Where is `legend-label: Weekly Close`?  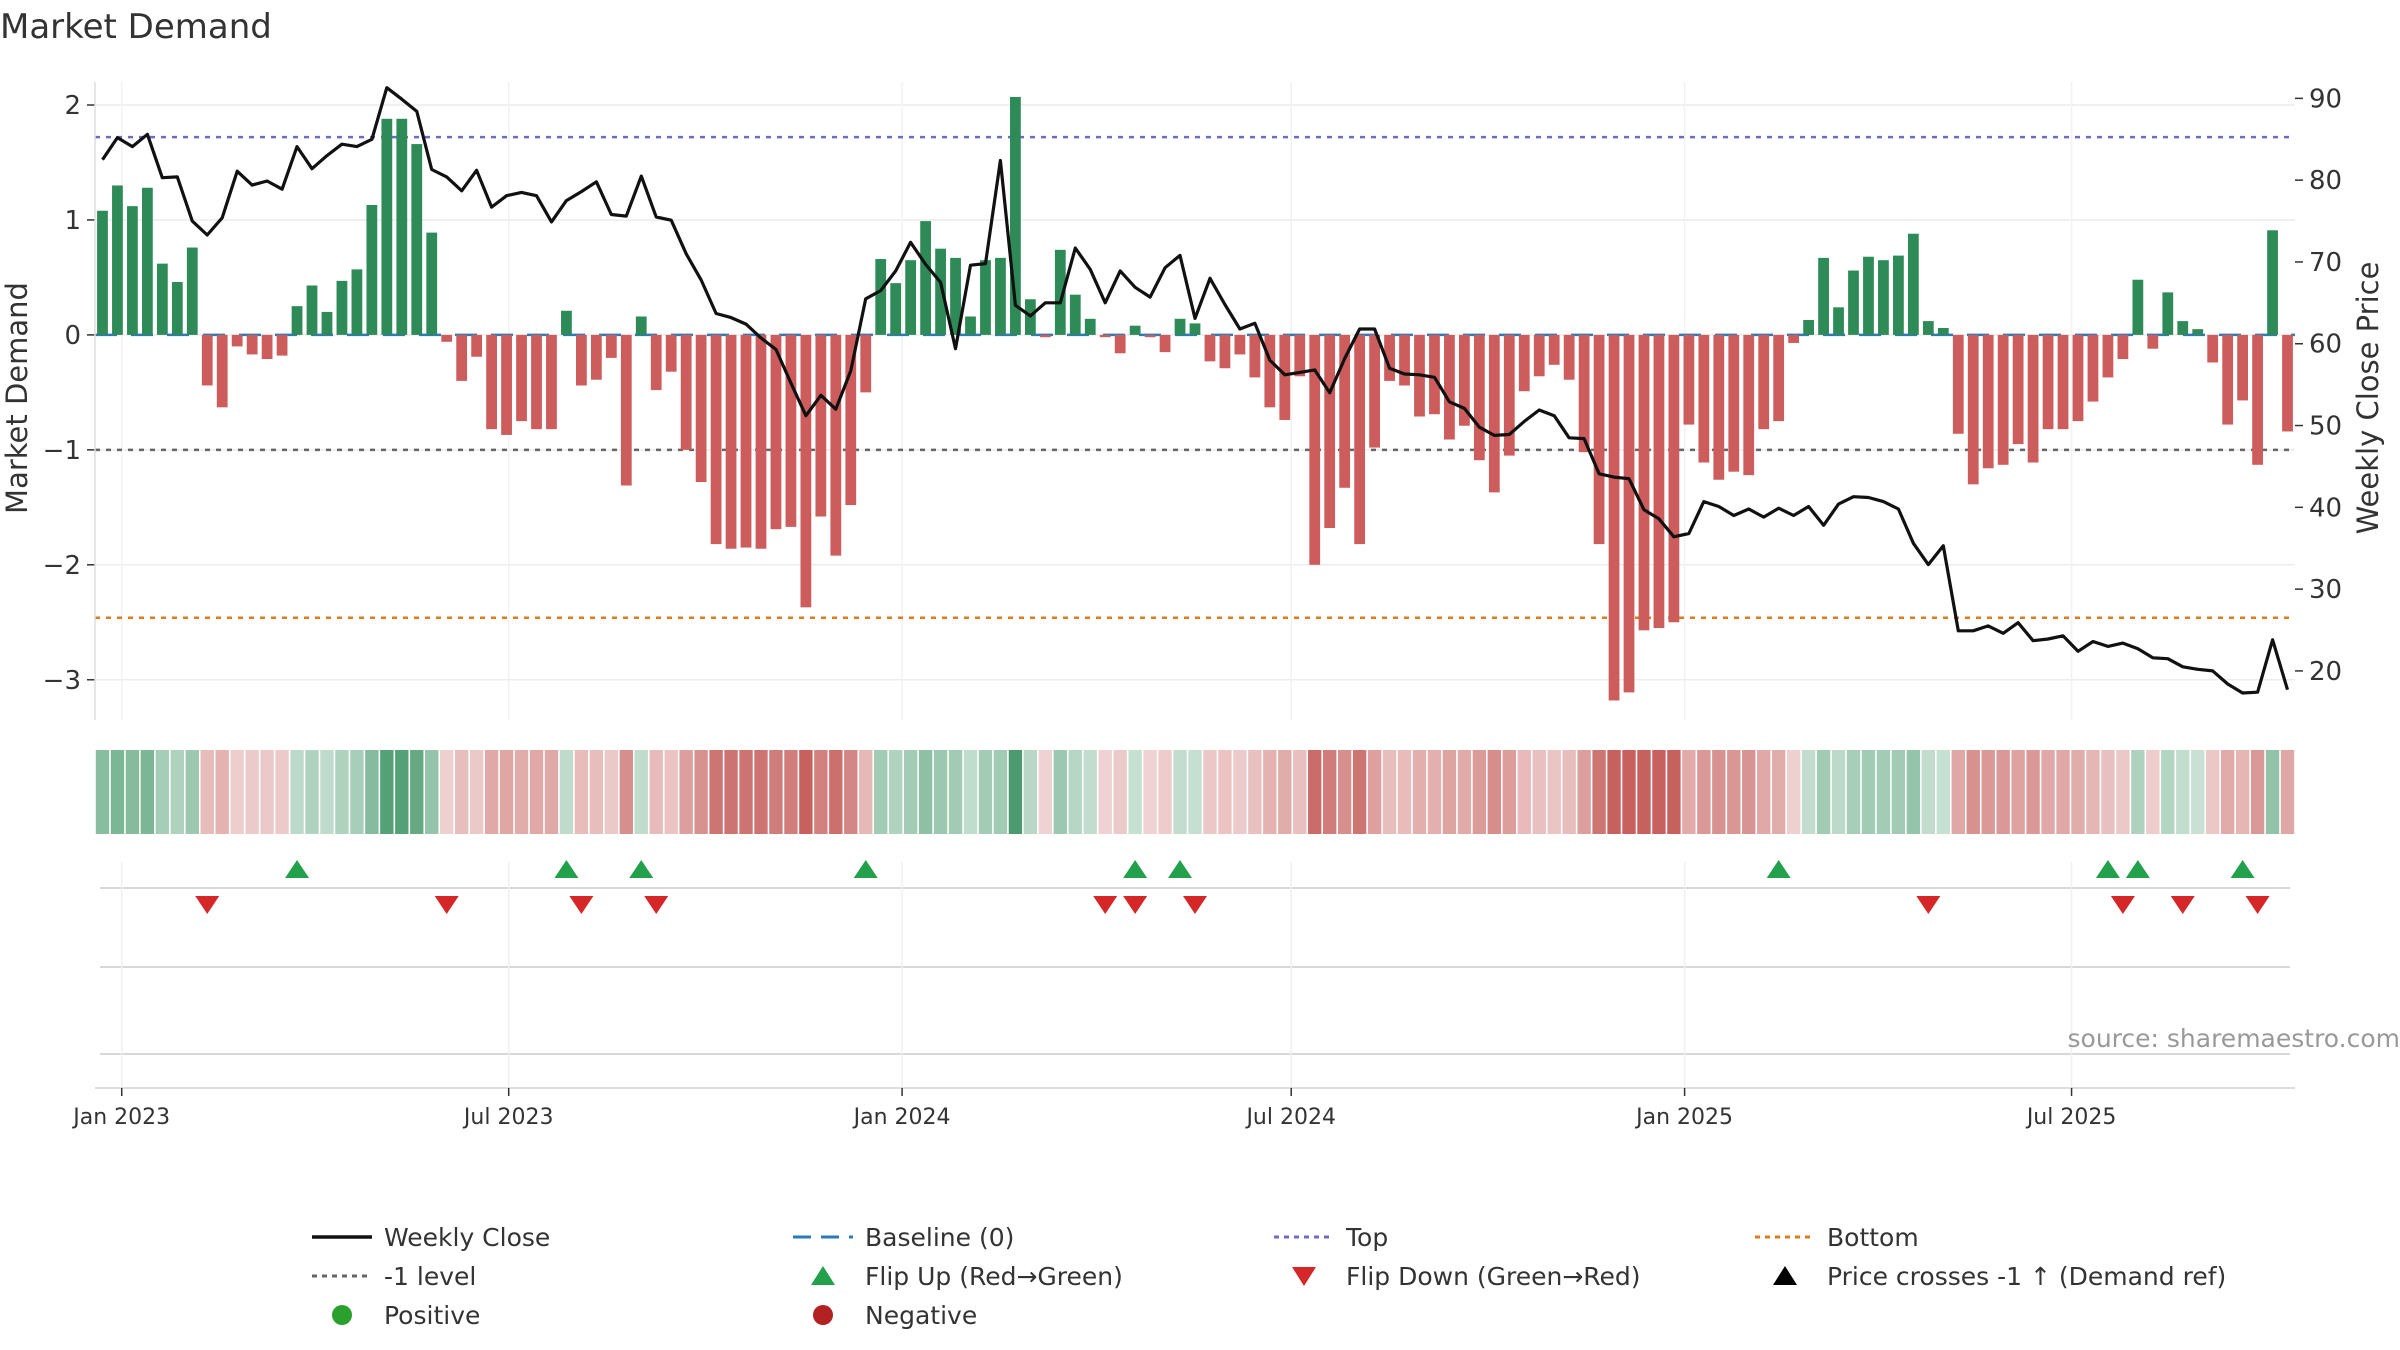
legend-label: Weekly Close is located at coordinates (467, 1237).